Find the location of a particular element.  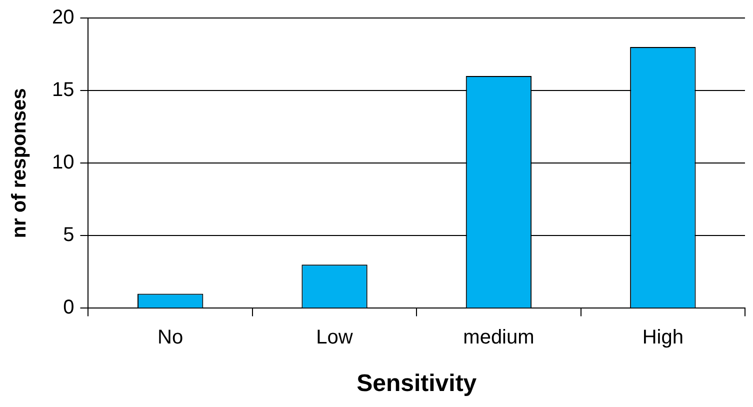

y-tick-label: 15 is located at coordinates (63, 90).